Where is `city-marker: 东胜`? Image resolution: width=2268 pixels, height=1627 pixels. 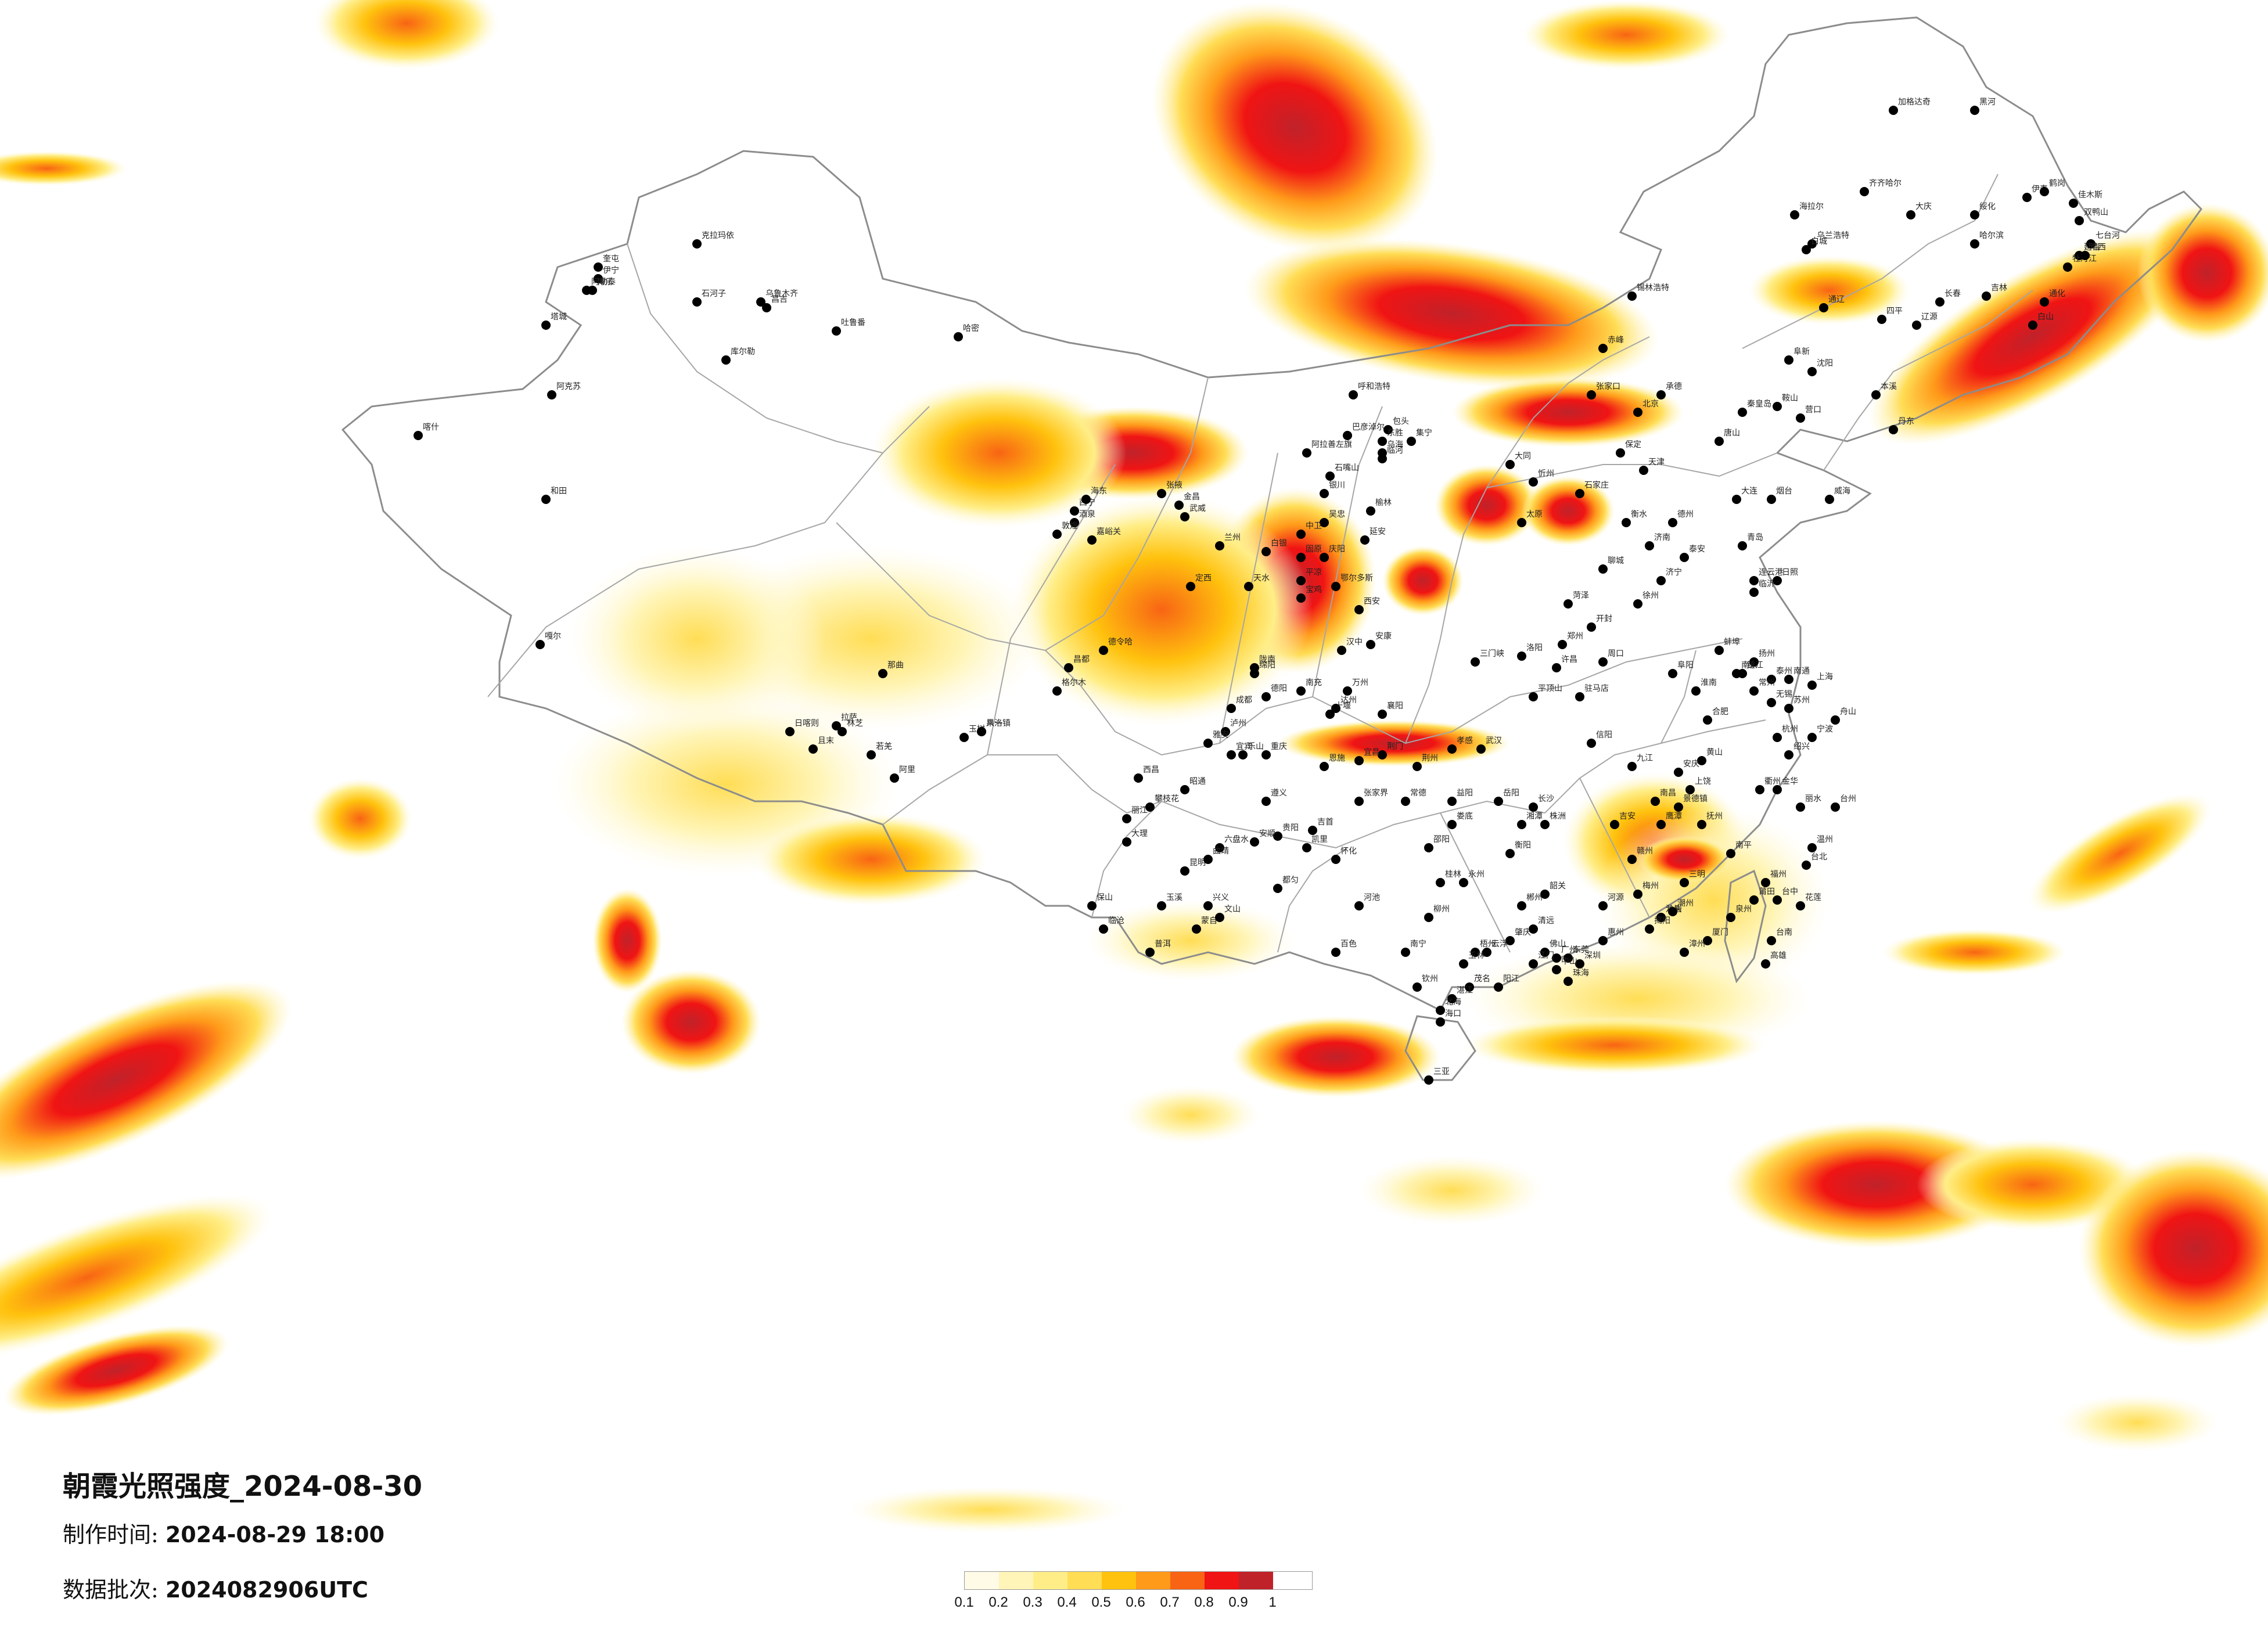 city-marker: 东胜 is located at coordinates (1390, 437).